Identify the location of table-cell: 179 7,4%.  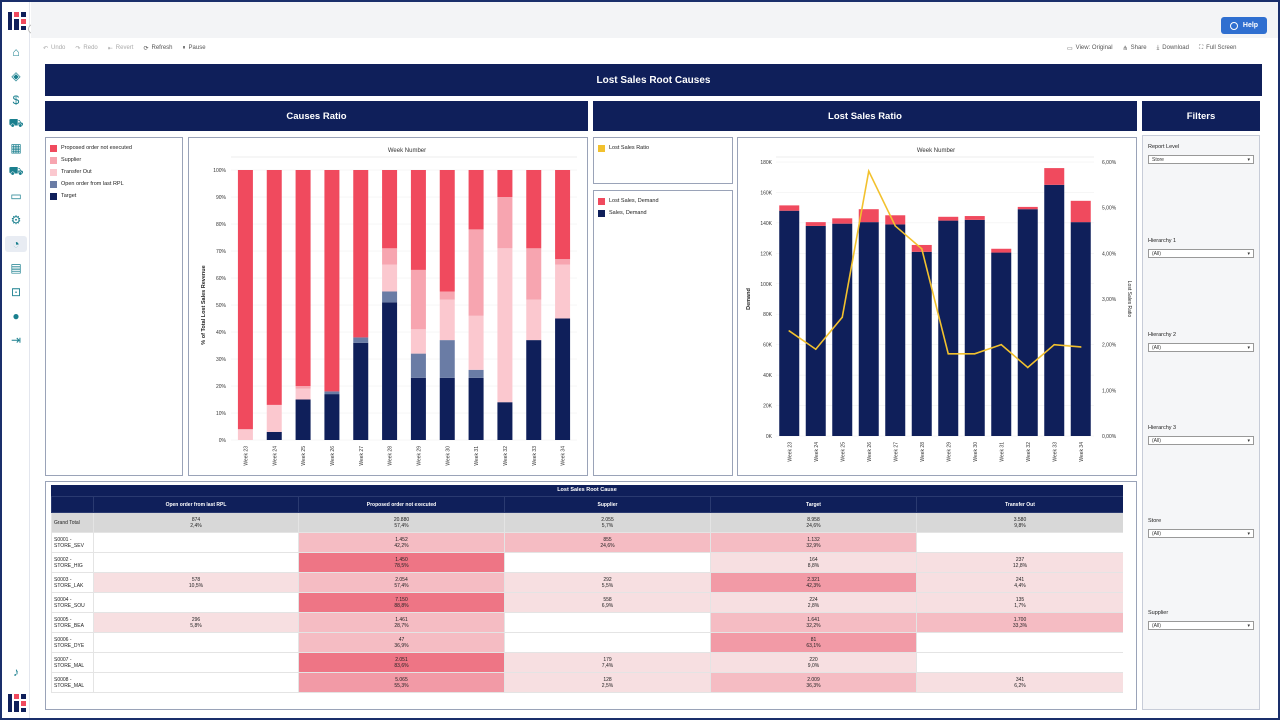
(607, 662).